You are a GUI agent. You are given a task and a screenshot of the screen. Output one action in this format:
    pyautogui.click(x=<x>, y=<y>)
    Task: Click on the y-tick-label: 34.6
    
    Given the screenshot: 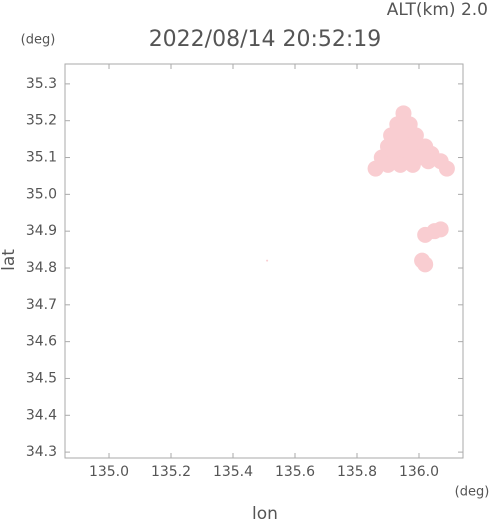 What is the action you would take?
    pyautogui.click(x=41, y=342)
    